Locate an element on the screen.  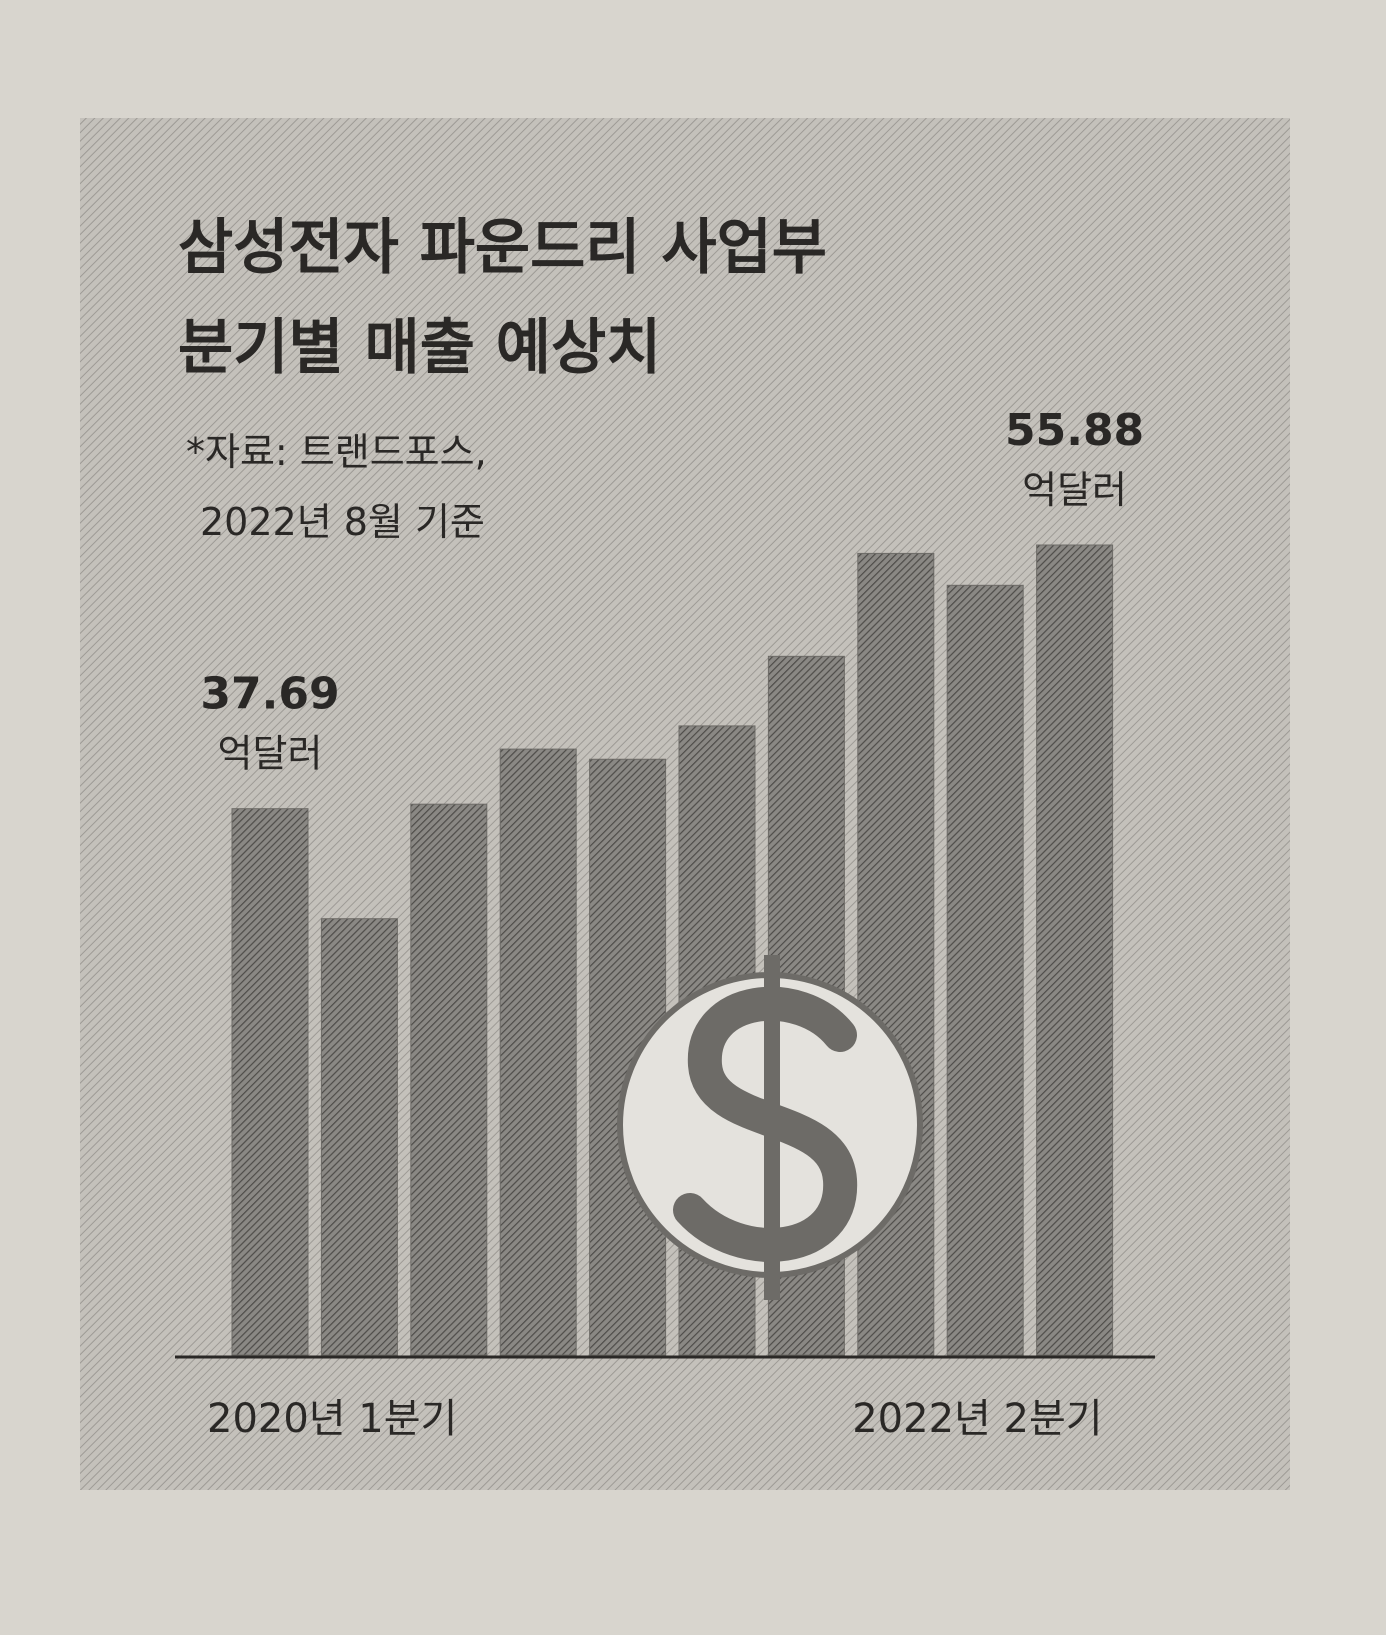
source-note: 2022년 8월 기준 is located at coordinates (342, 522).